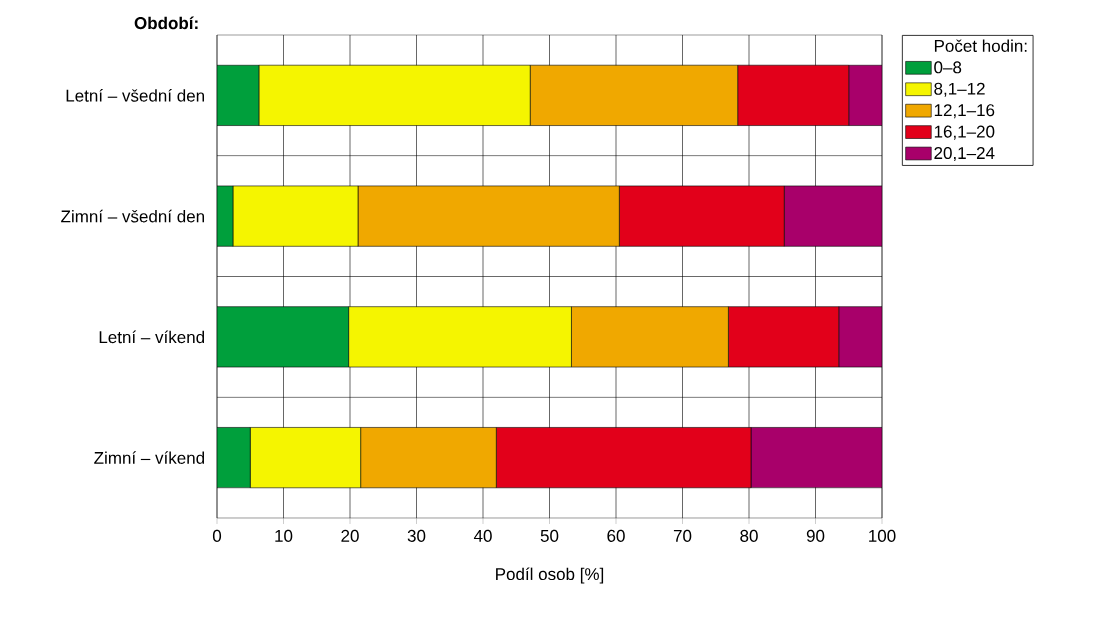  What do you see at coordinates (815, 535) in the screenshot?
I see `x-tick-label: 90` at bounding box center [815, 535].